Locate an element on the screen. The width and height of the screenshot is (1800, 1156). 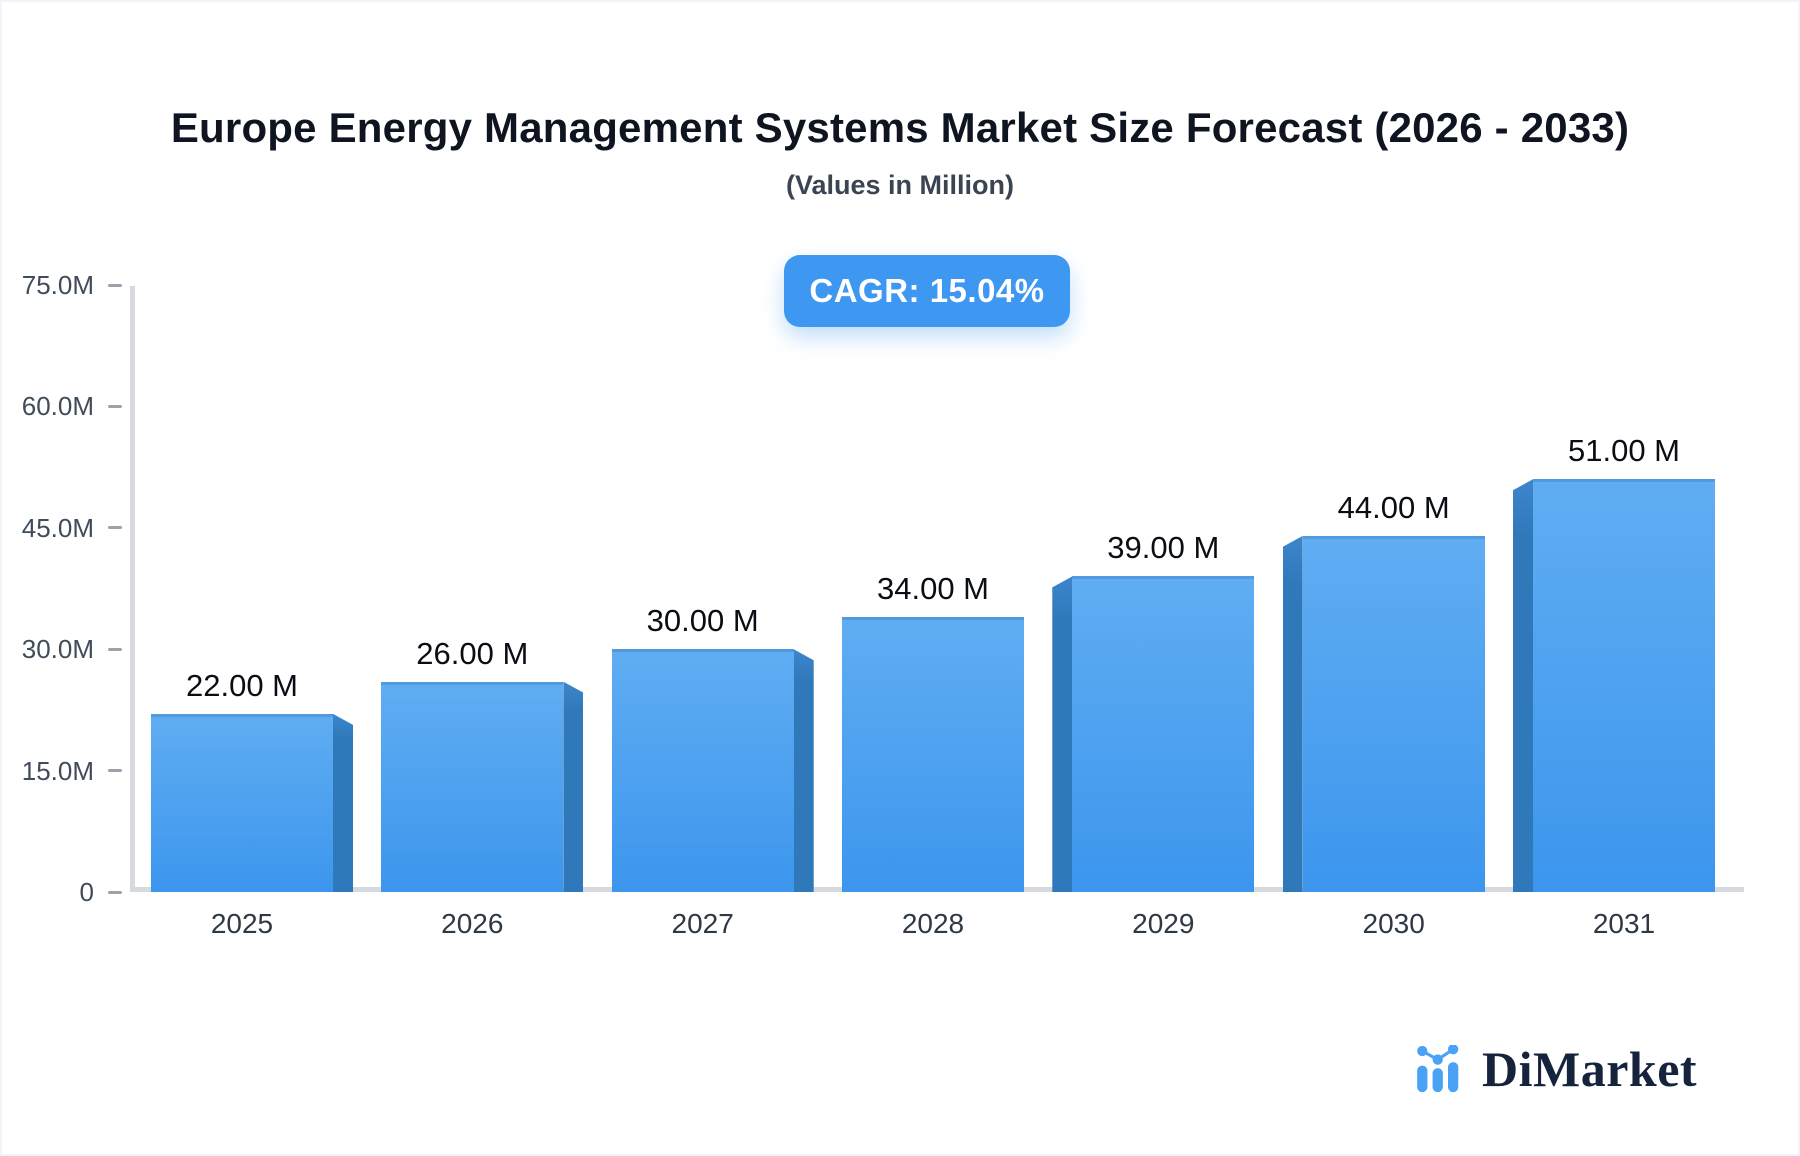
y-tick-label: 75.0M is located at coordinates (57, 285).